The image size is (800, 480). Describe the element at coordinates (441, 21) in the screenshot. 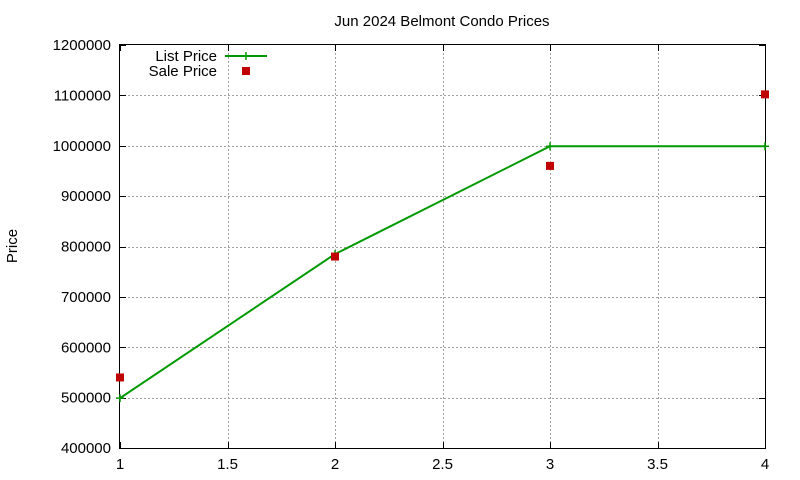

I see `chart-title: Jun 2024 Belmont Condo Prices` at that location.